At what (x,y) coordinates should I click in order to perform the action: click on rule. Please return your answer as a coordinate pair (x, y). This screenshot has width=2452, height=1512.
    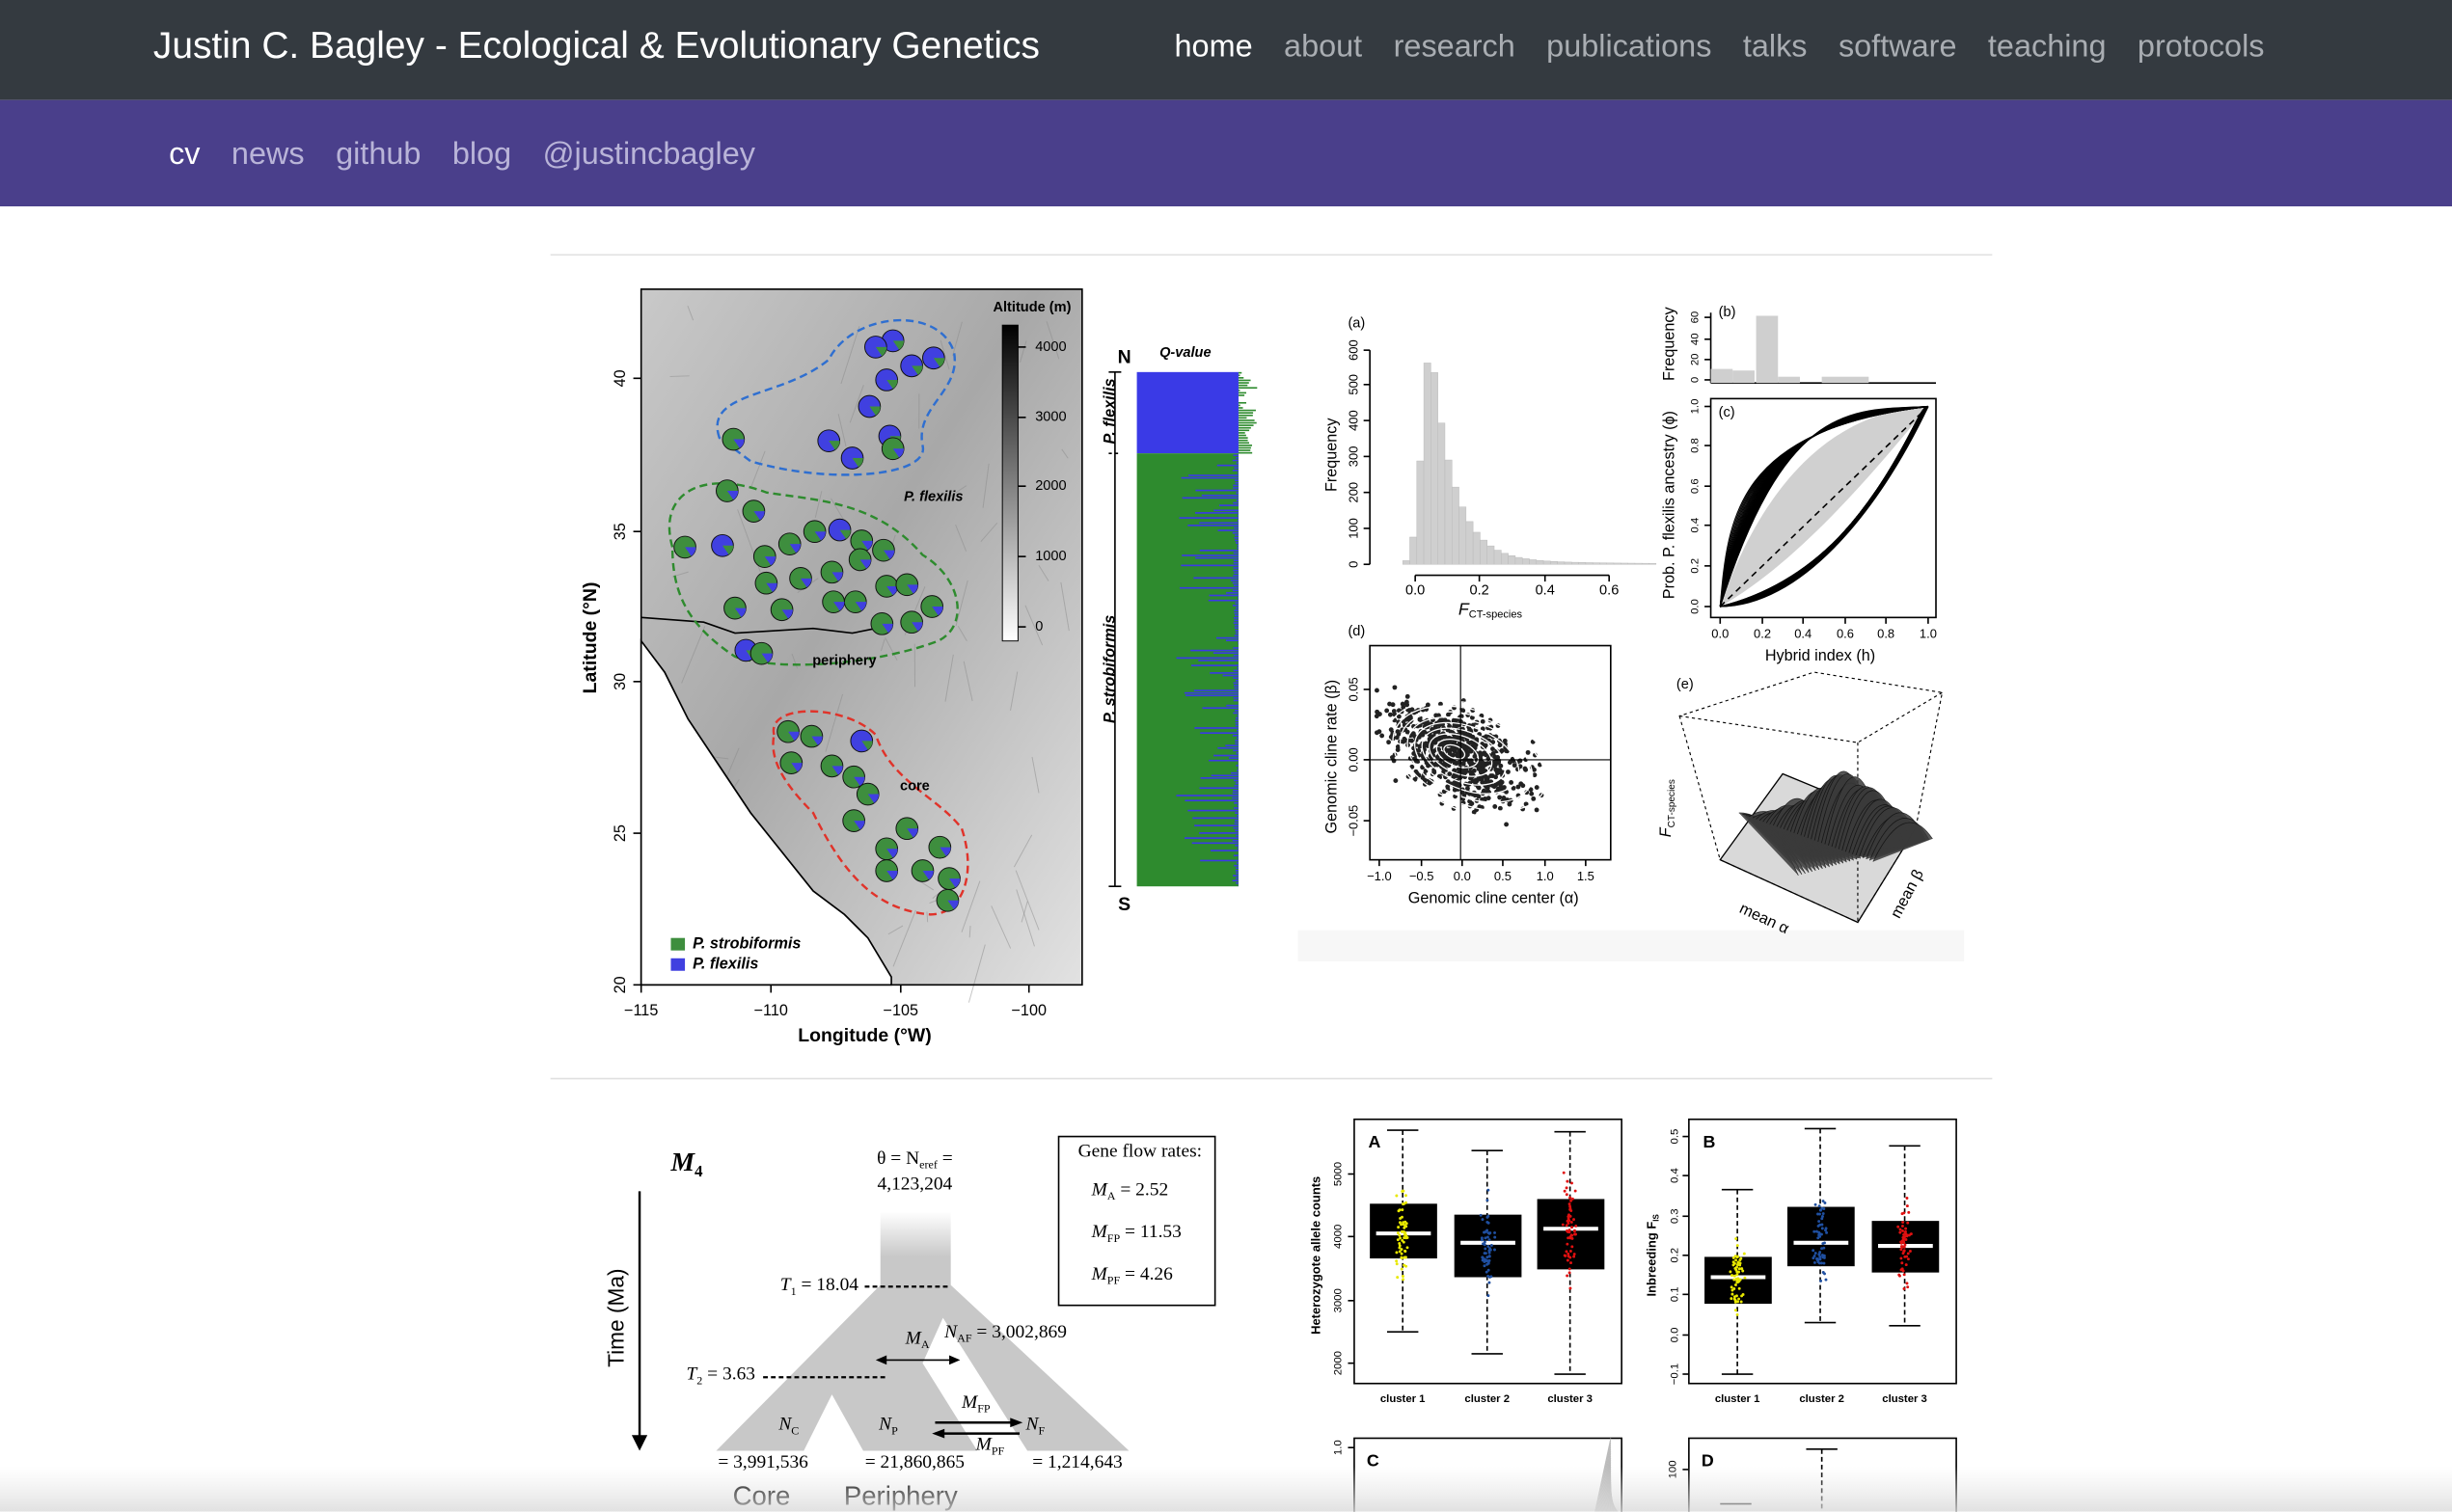
    Looking at the image, I should click on (1824, 506).